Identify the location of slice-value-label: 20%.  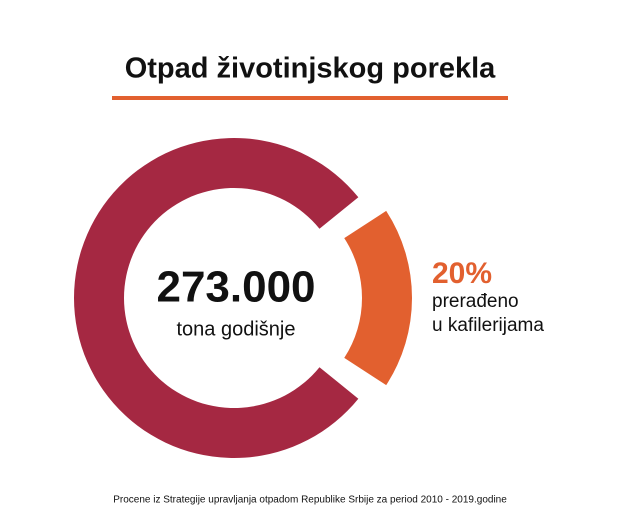
(462, 273).